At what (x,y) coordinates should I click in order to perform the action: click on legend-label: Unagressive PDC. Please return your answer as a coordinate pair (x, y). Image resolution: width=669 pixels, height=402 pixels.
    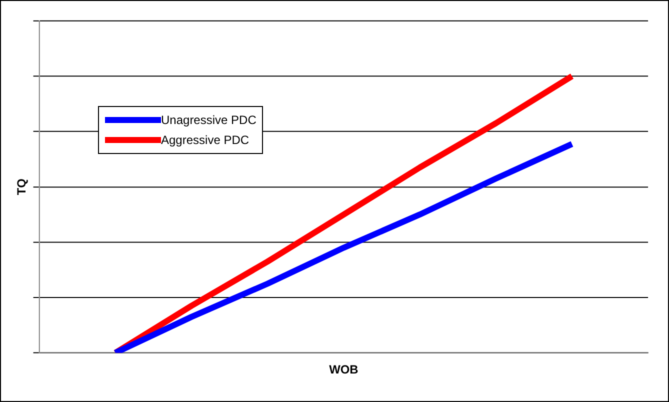
    Looking at the image, I should click on (208, 120).